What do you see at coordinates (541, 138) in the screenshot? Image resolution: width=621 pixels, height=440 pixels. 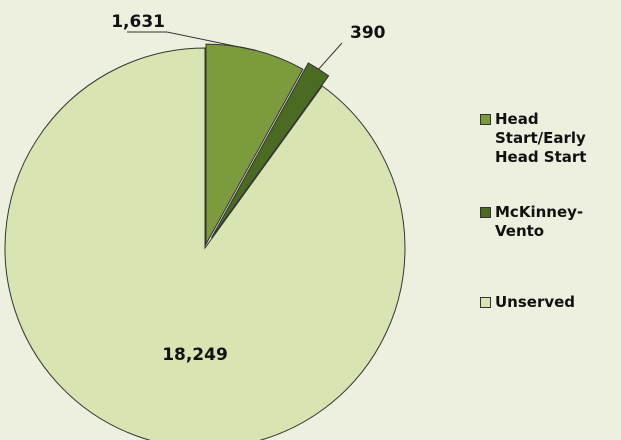 I see `legend-label: Head Start/Early Head Start` at bounding box center [541, 138].